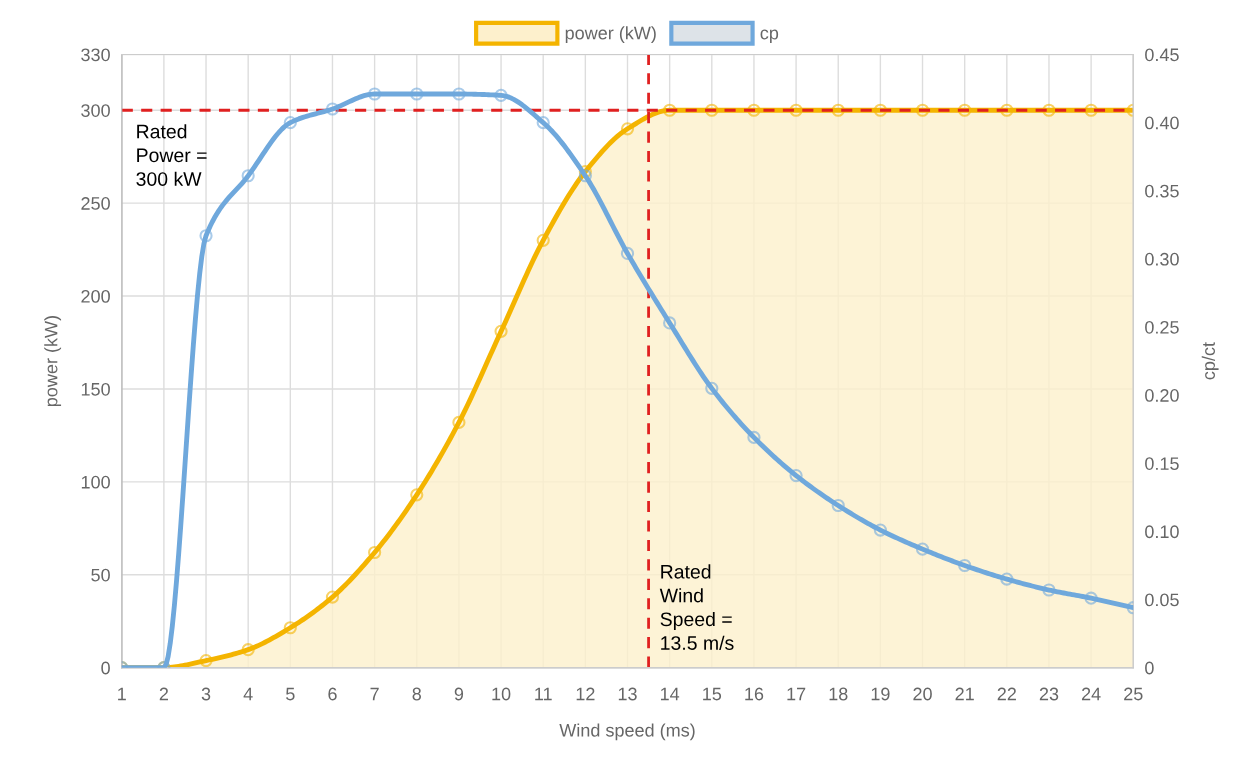 This screenshot has width=1255, height=757. What do you see at coordinates (1049, 694) in the screenshot?
I see `x-tick-label: 23` at bounding box center [1049, 694].